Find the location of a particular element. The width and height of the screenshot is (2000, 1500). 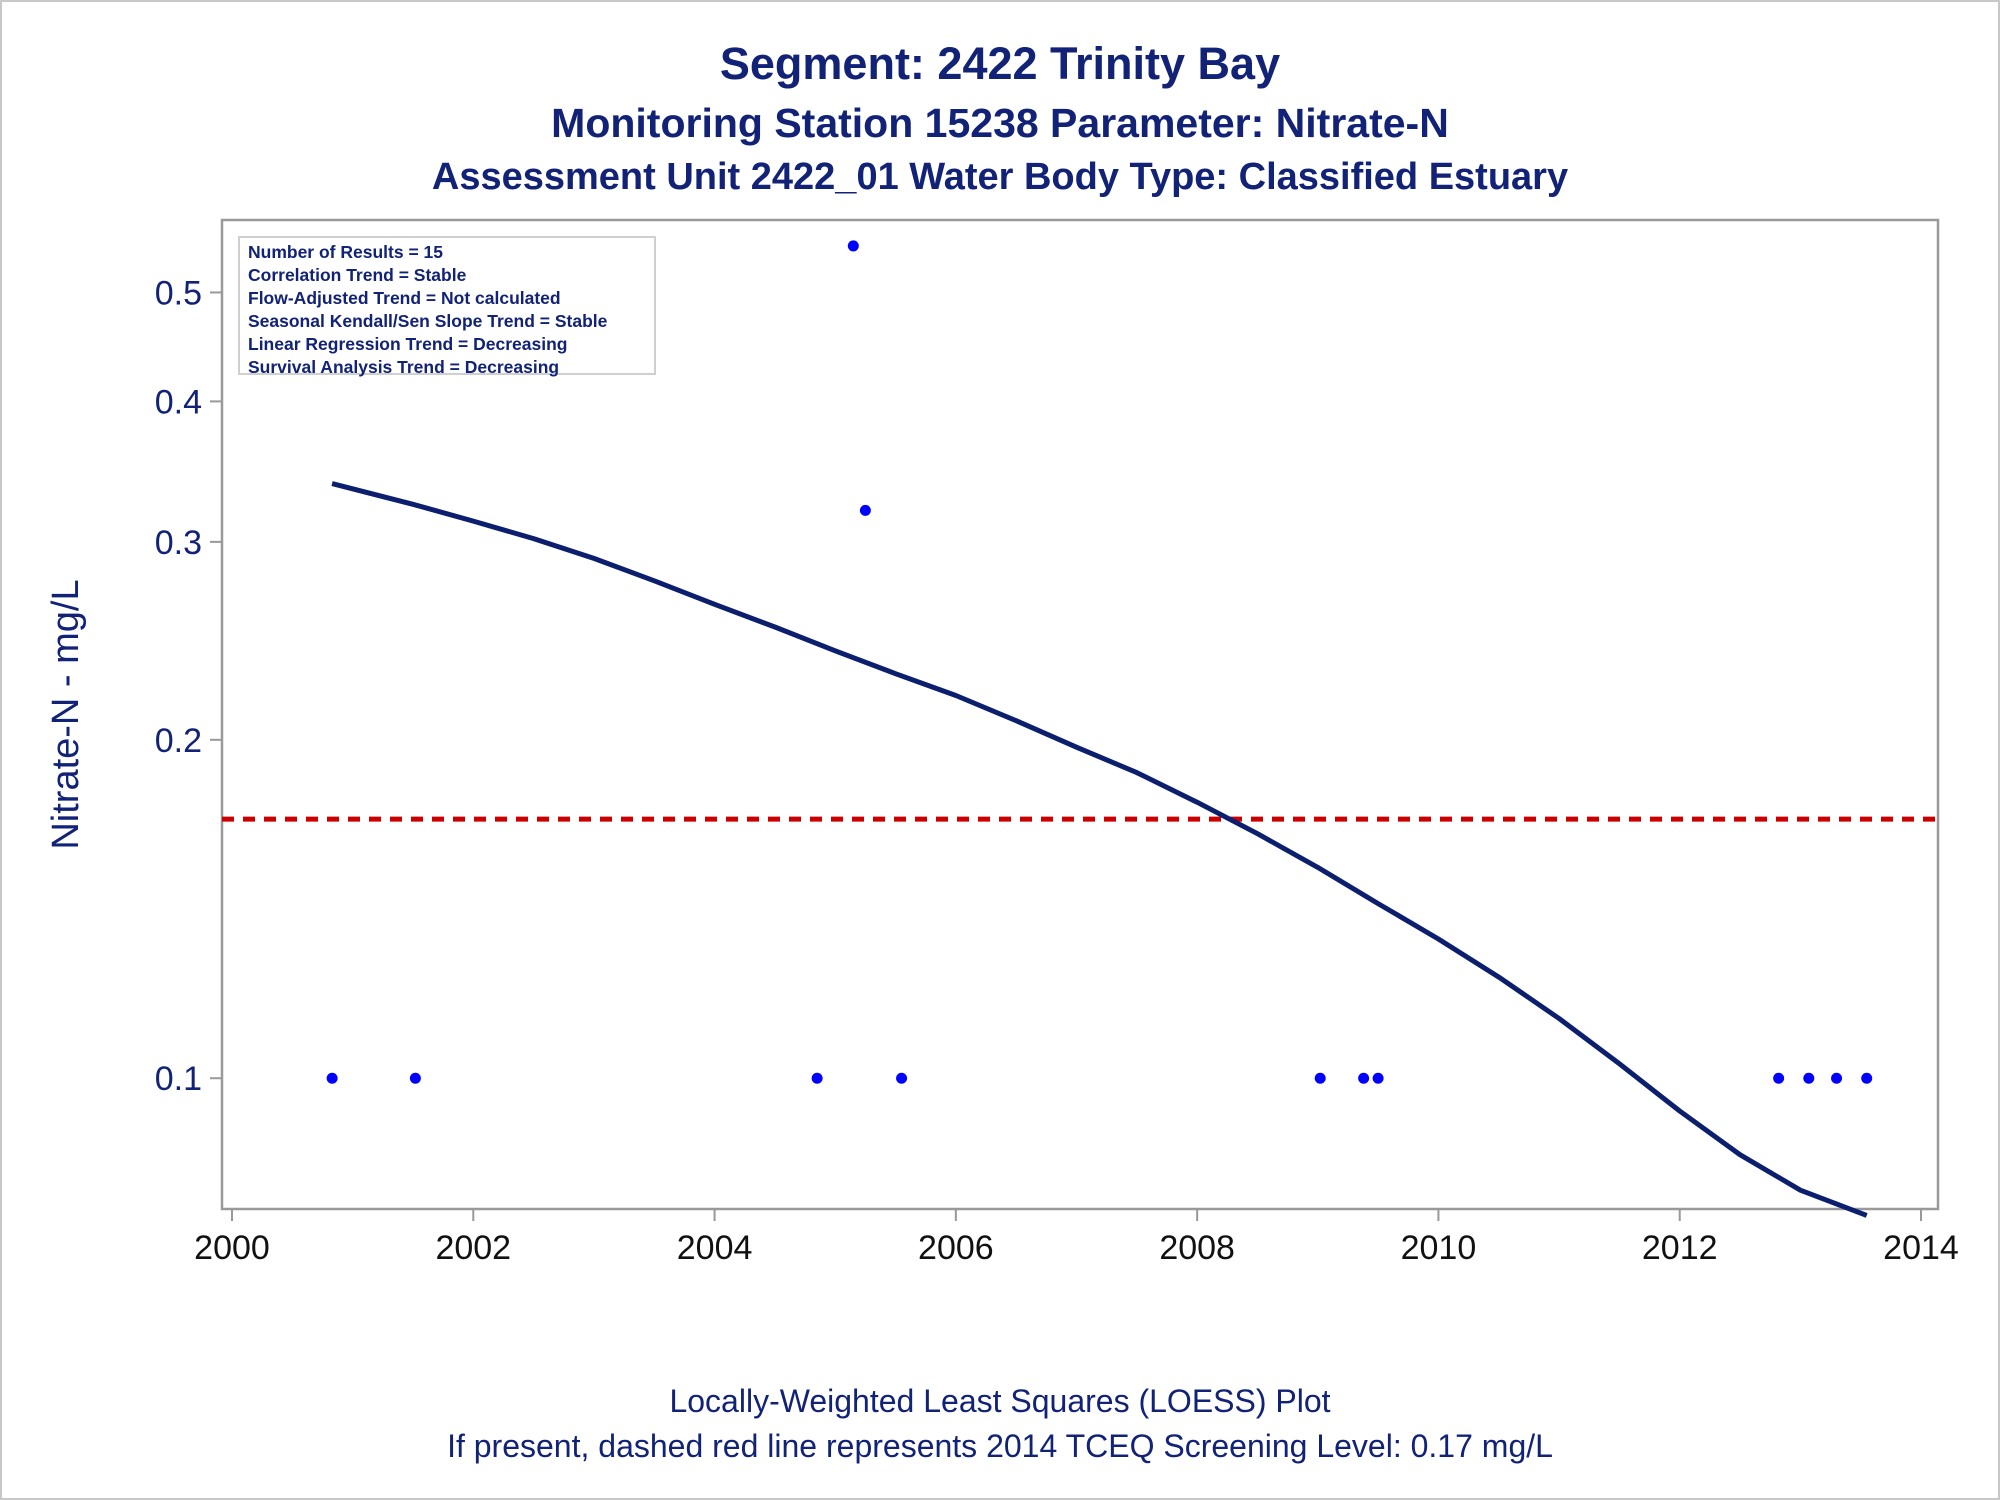

stats-line: Linear Regression Trend = Decreasing is located at coordinates (408, 344).